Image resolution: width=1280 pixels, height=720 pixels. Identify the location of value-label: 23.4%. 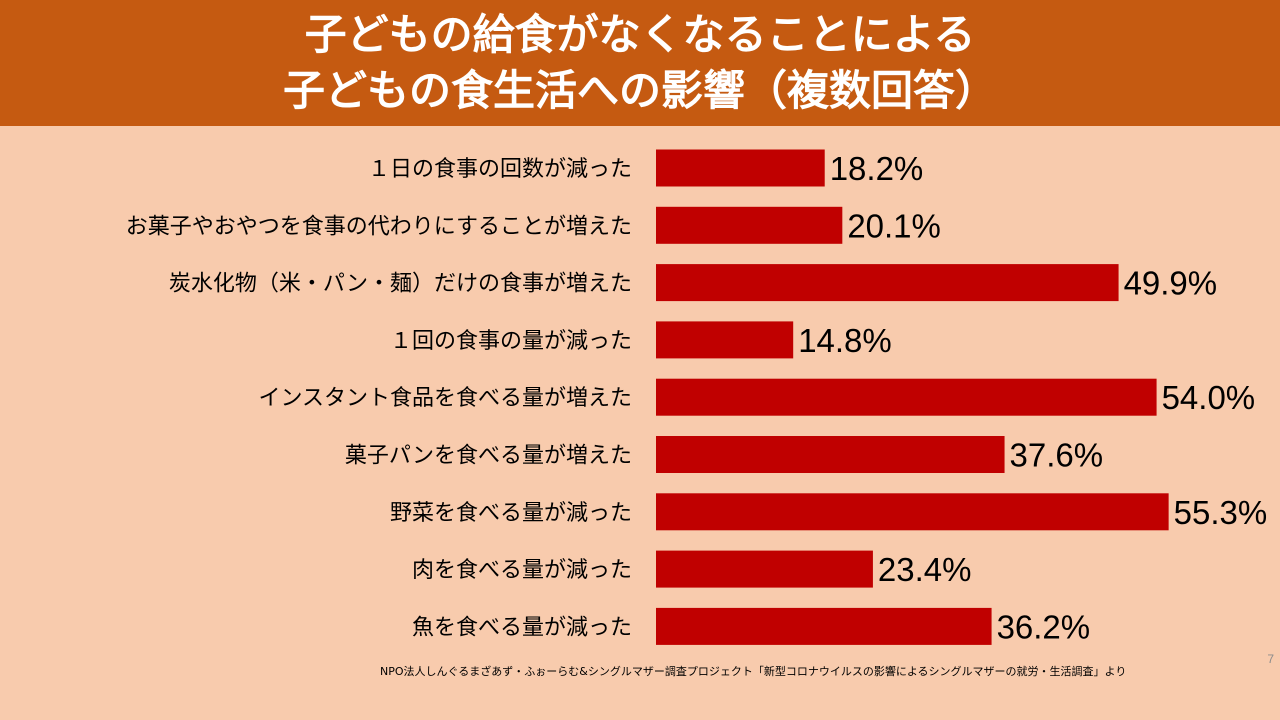
(925, 569).